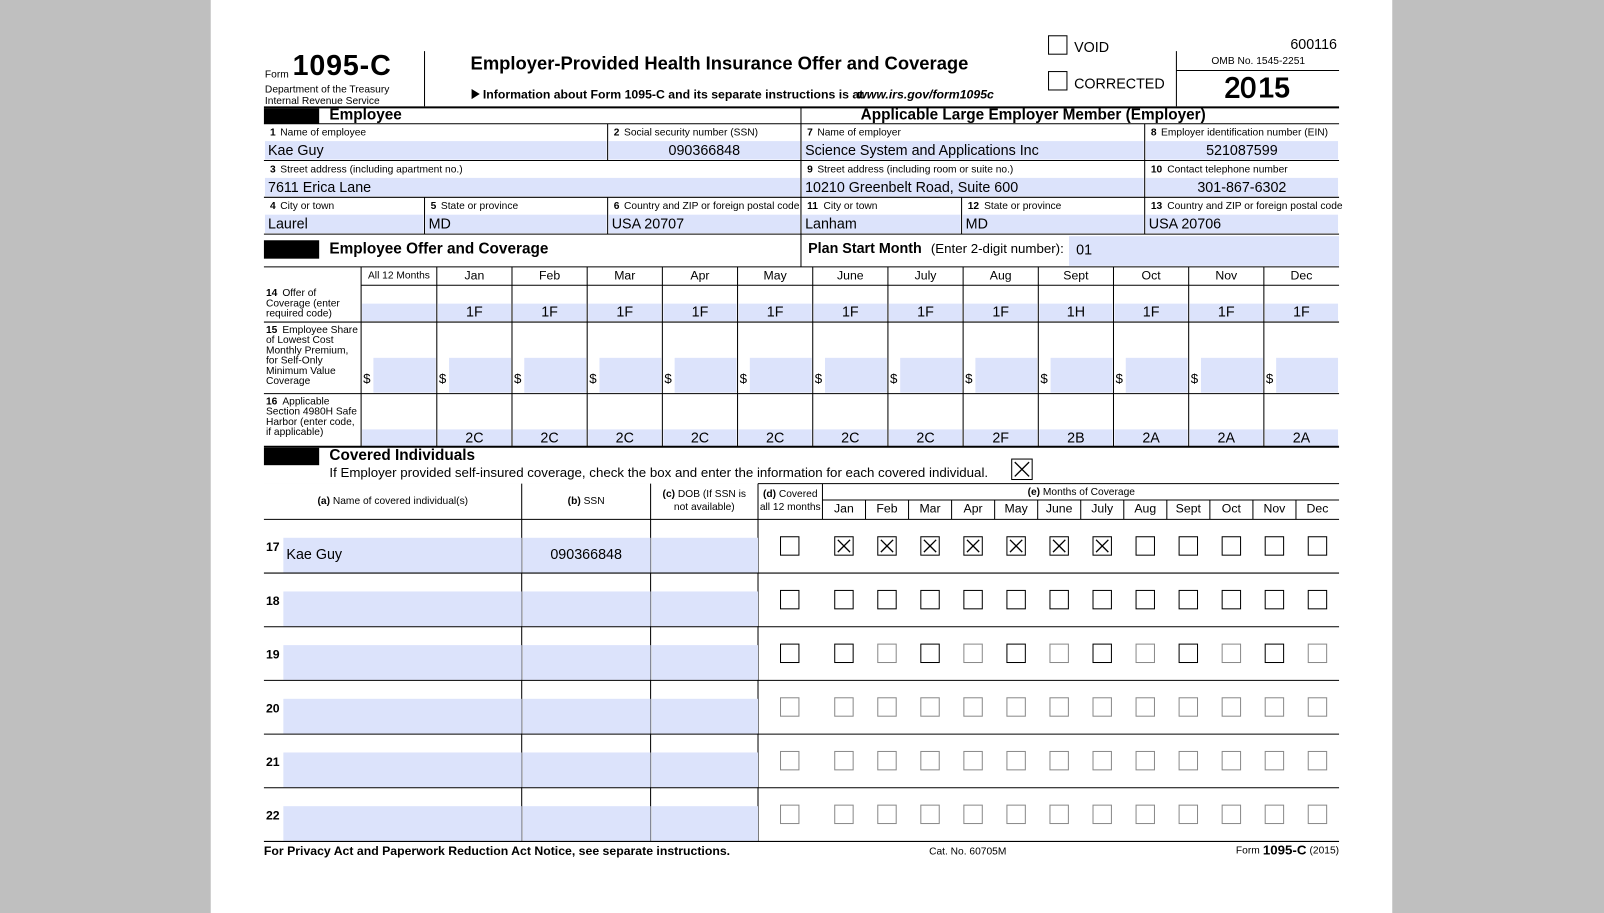 The height and width of the screenshot is (913, 1604). Describe the element at coordinates (1285, 849) in the screenshot. I see `footer-form-number: 1095-C` at that location.